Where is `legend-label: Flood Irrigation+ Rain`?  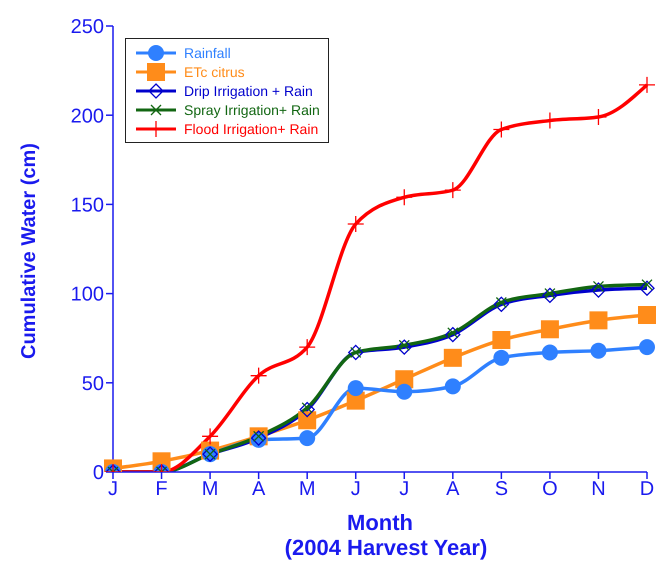
legend-label: Flood Irrigation+ Rain is located at coordinates (251, 128).